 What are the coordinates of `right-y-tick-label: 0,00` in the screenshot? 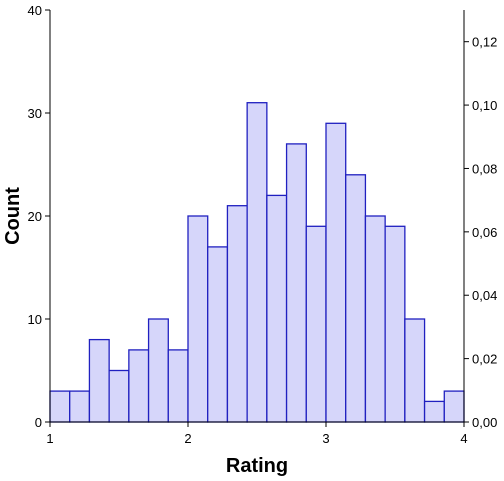 It's located at (484, 422).